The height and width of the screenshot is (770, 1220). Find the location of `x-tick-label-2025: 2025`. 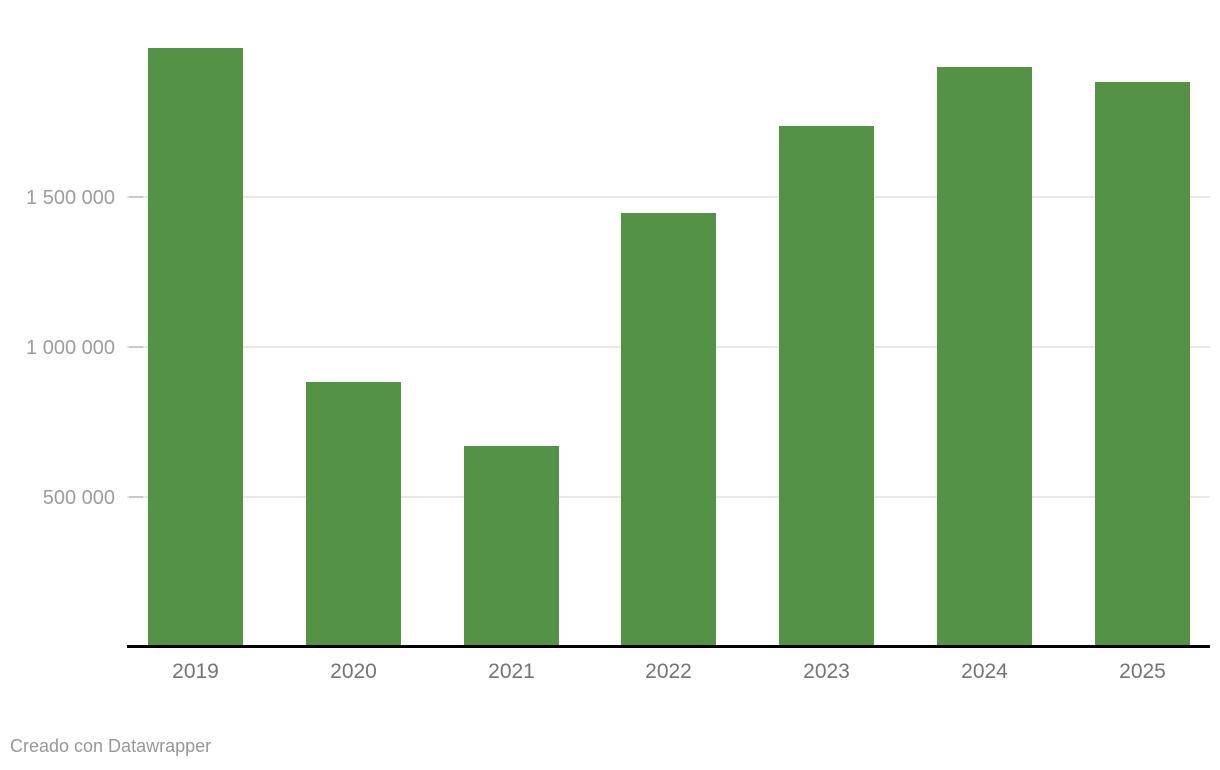

x-tick-label-2025: 2025 is located at coordinates (1142, 671).